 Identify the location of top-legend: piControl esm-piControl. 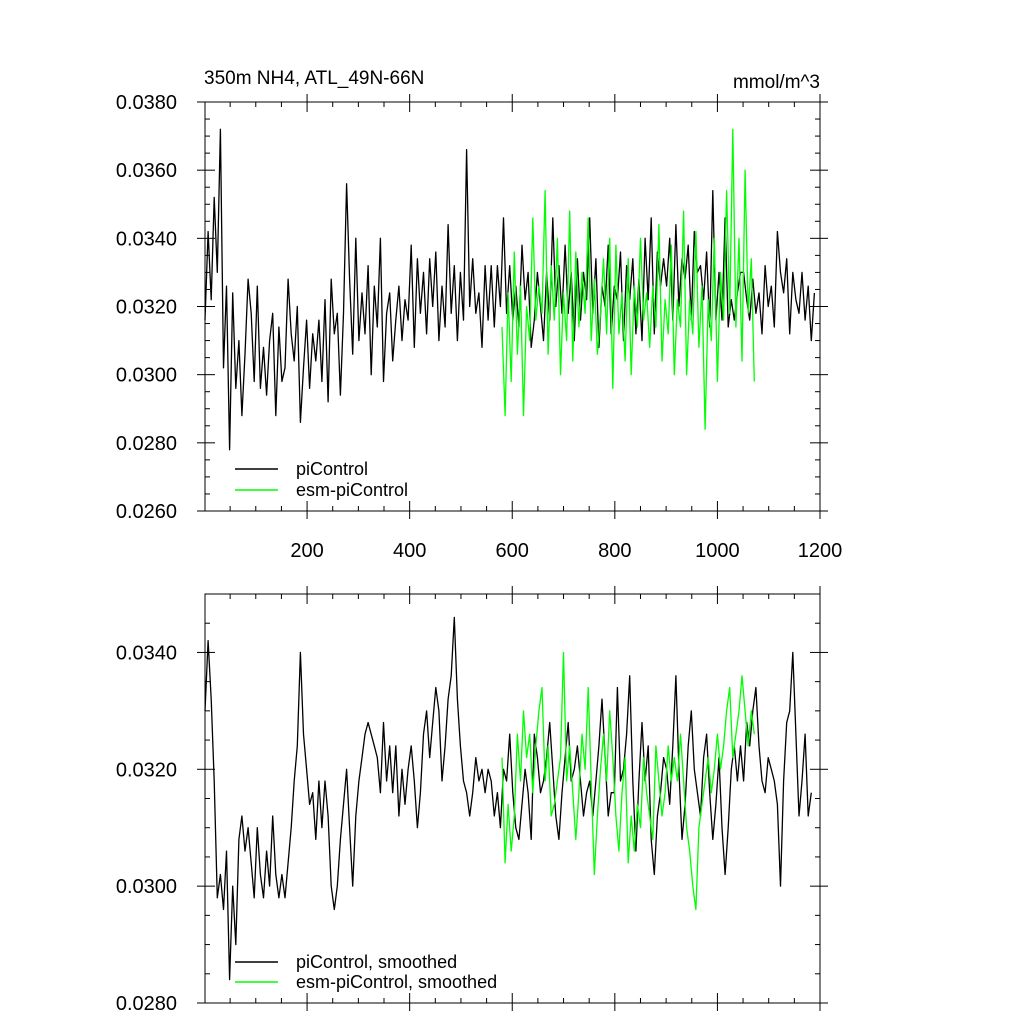
(321, 479).